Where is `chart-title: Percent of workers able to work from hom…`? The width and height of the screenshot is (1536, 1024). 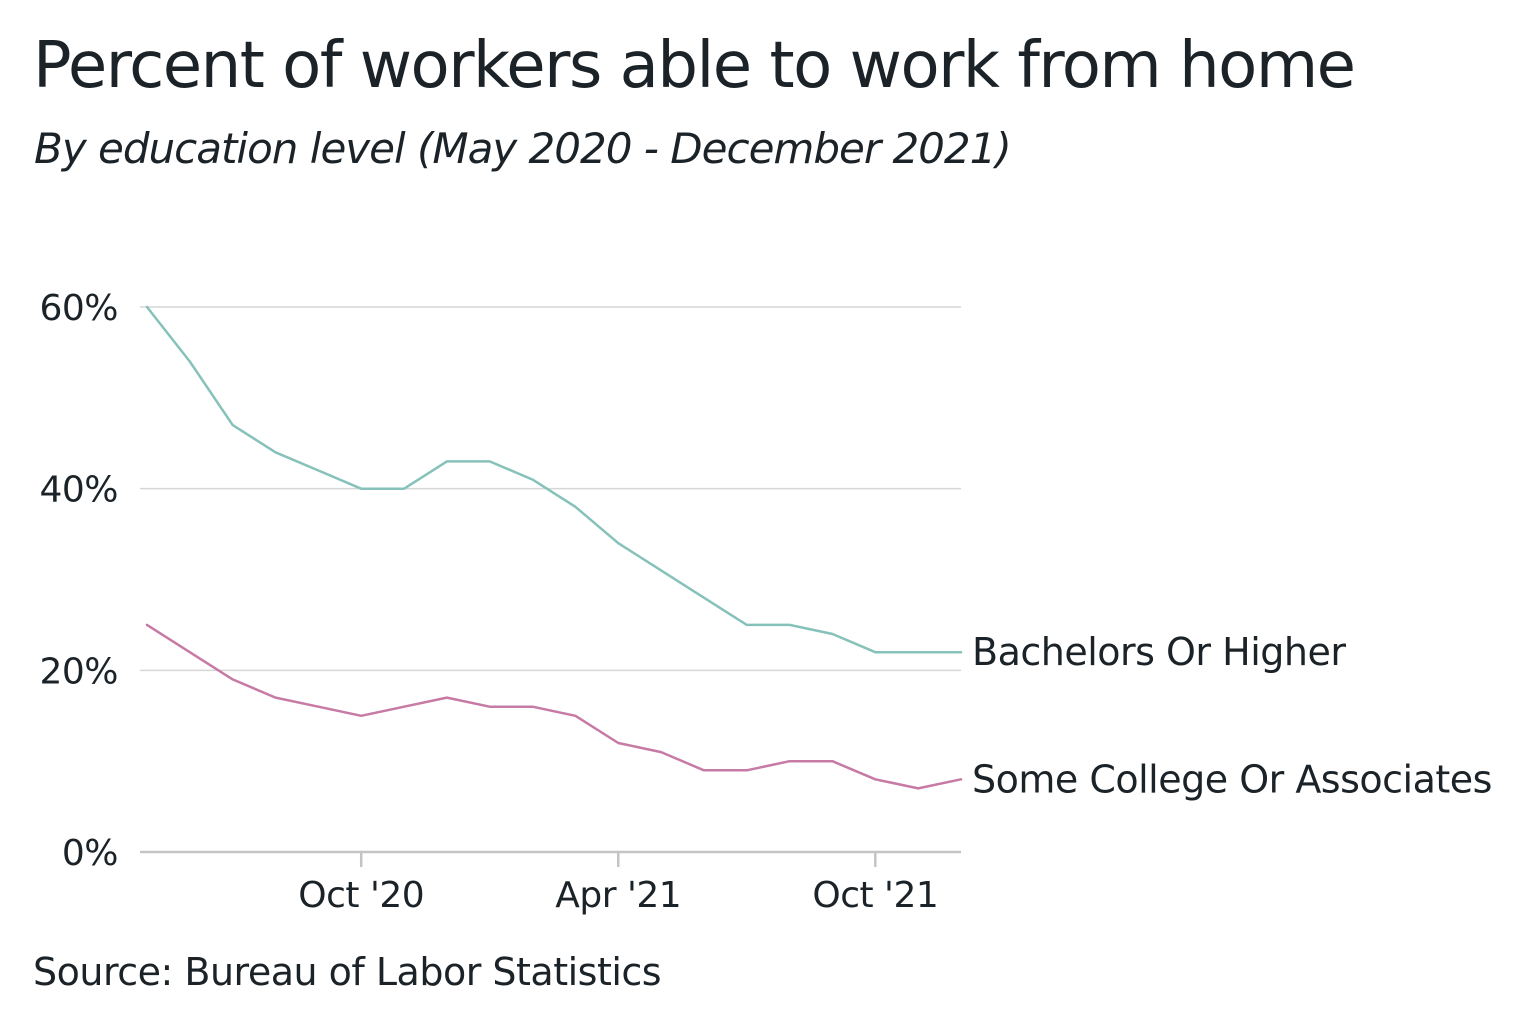 chart-title: Percent of workers able to work from hom… is located at coordinates (694, 66).